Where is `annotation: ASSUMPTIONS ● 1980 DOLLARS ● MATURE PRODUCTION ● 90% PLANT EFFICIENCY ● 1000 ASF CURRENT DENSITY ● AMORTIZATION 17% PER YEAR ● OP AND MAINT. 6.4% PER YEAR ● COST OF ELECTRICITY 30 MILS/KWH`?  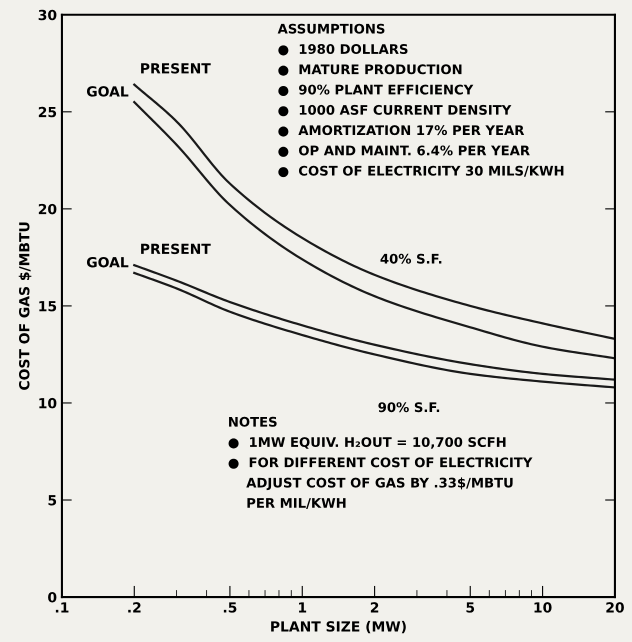 annotation: ASSUMPTIONS ● 1980 DOLLARS ● MATURE PRODUCTION ● 90% PLANT EFFICIENCY ● 1000 ASF CURRENT DENSITY ● AMORTIZATION 17% PER YEAR ● OP AND MAINT. 6.4% PER YEAR ● COST OF ELECTRICITY 30 MILS/KWH is located at coordinates (421, 101).